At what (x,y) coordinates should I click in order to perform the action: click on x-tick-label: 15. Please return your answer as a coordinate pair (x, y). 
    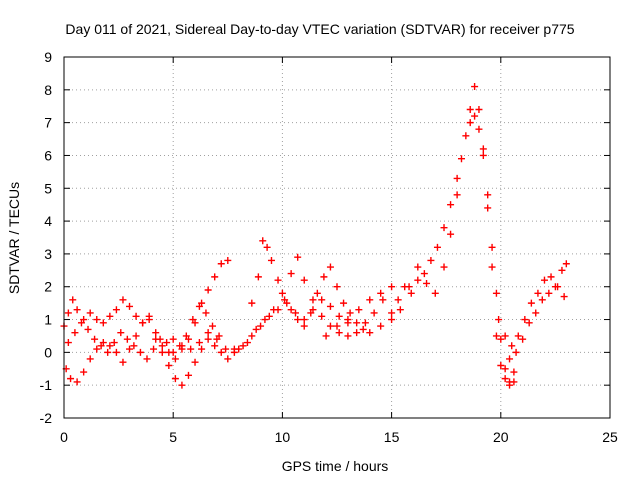
    Looking at the image, I should click on (392, 437).